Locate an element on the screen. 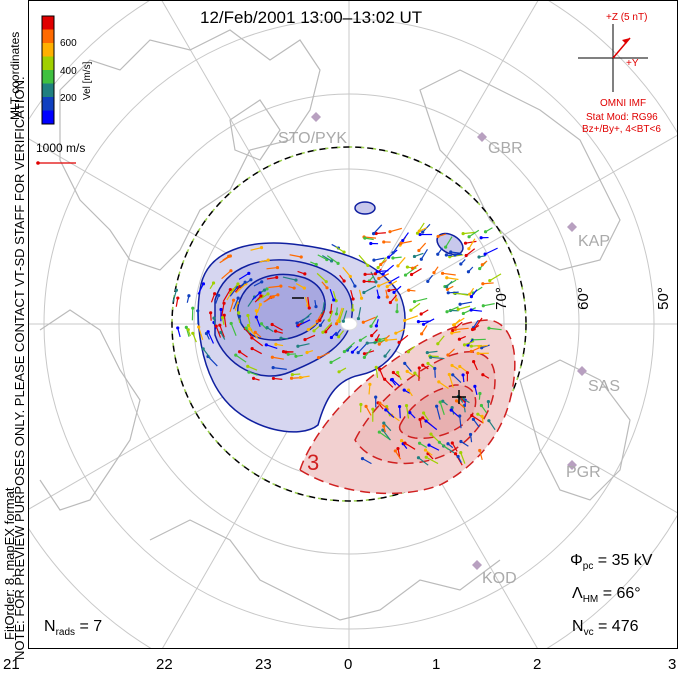 The height and width of the screenshot is (674, 680). imf-bins: Bz+/By+, 4<BT<6 is located at coordinates (621, 129).